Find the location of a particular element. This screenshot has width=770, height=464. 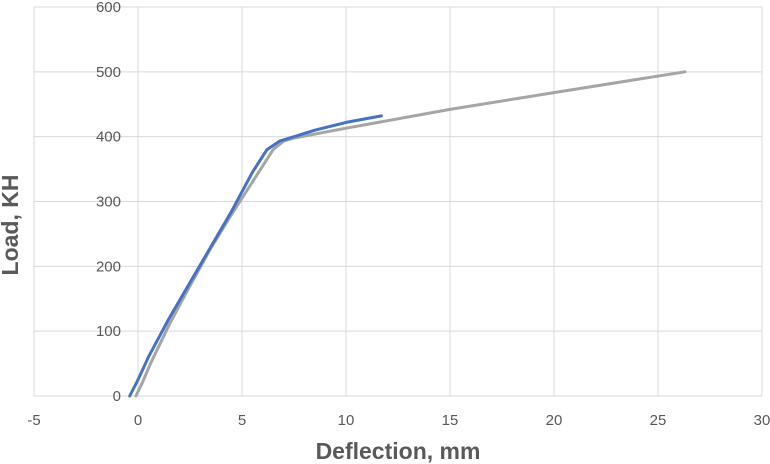

y-tick-label: 100 is located at coordinates (108, 331).